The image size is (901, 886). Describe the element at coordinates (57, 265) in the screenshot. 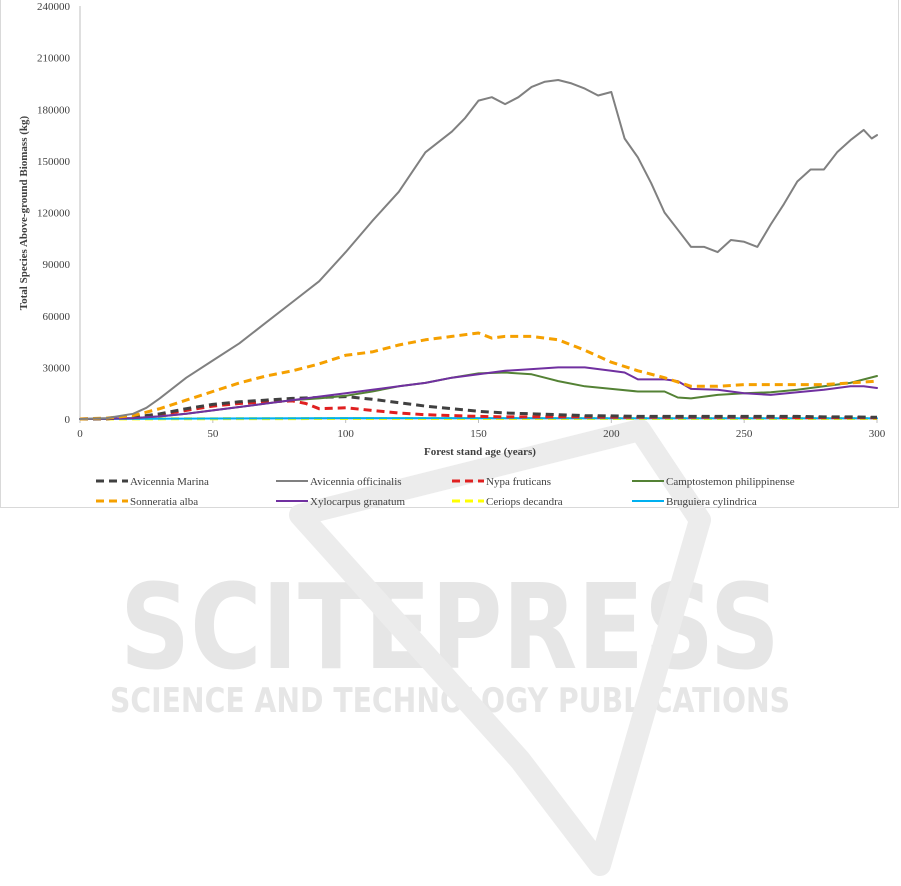

I see `y-tick-label: 90000` at that location.